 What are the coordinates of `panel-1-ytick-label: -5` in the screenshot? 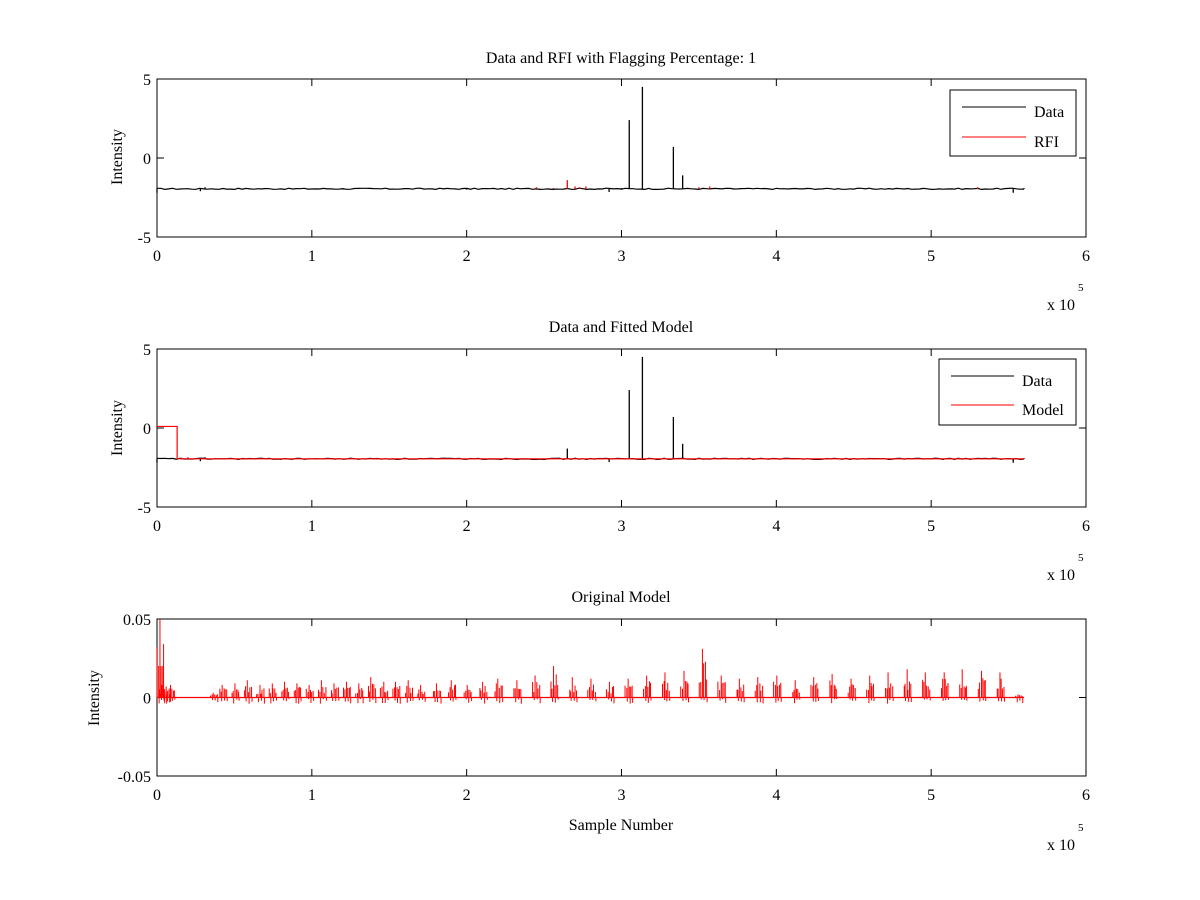 It's located at (144, 238).